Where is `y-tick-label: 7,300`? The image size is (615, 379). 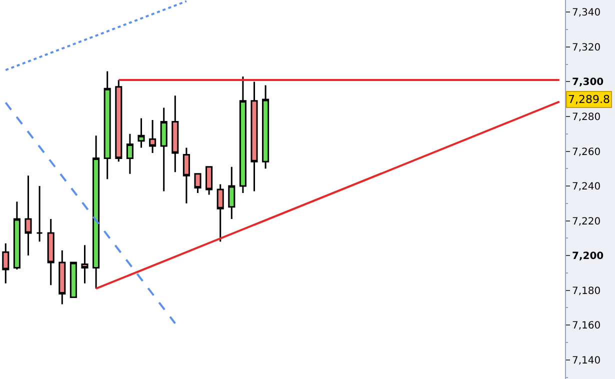
y-tick-label: 7,300 is located at coordinates (588, 82).